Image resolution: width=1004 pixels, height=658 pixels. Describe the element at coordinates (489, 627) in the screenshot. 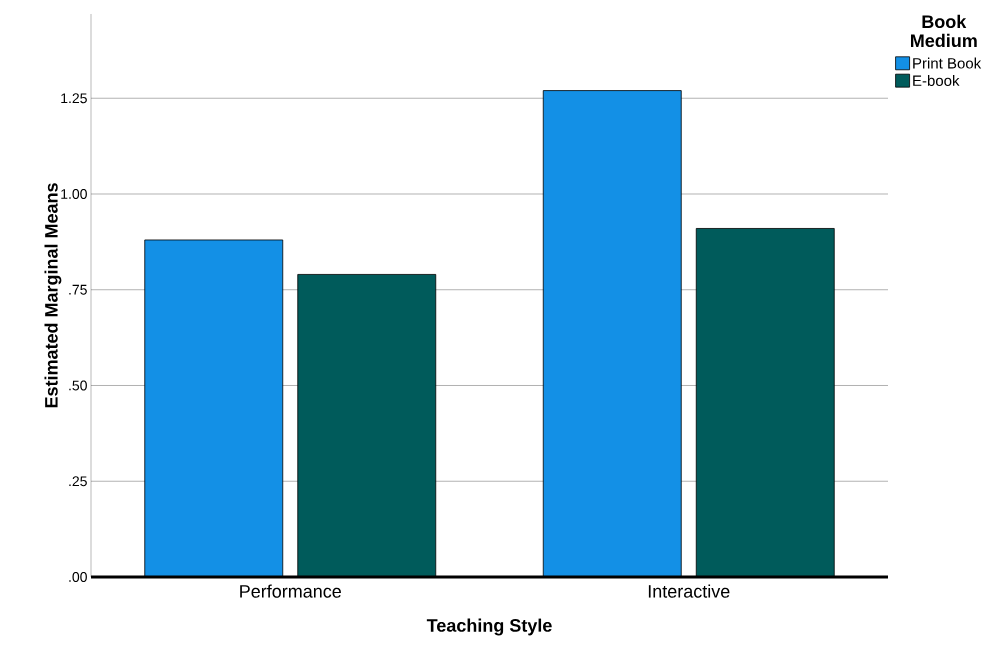

I see `x-axis-title: Teaching Style` at that location.